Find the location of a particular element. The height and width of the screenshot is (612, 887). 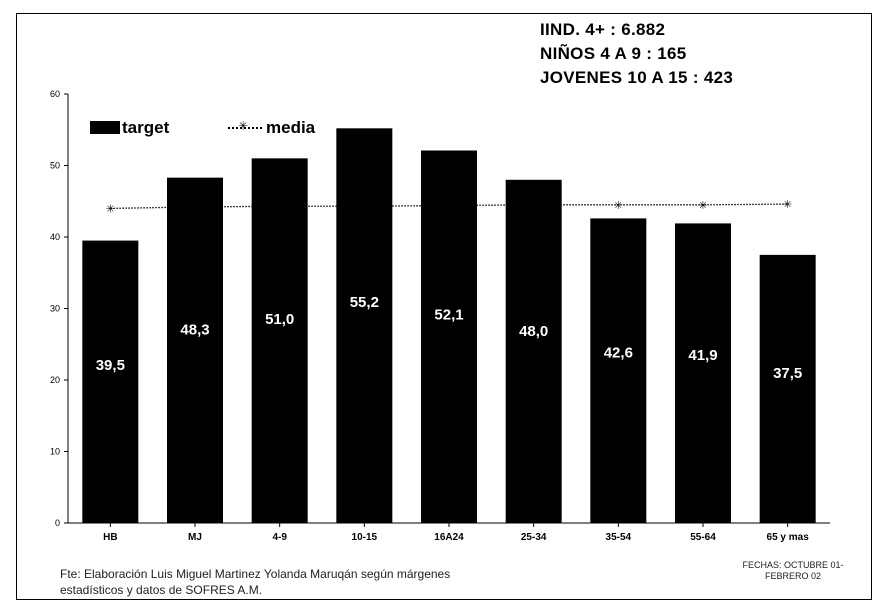

legend-media-marker-icon: ✳ is located at coordinates (243, 126).